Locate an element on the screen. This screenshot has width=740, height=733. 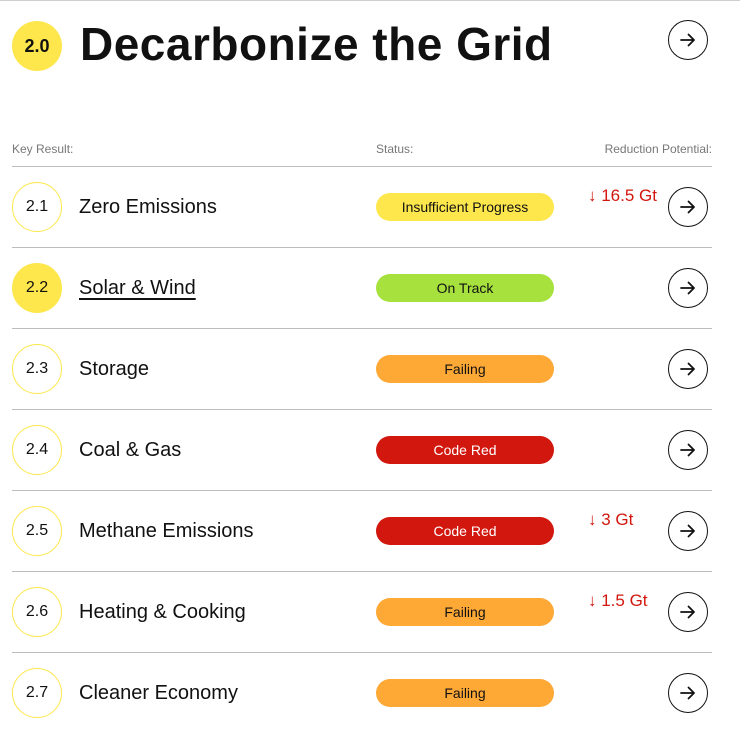
key-result-title: Heating & Cooking is located at coordinates (162, 612).